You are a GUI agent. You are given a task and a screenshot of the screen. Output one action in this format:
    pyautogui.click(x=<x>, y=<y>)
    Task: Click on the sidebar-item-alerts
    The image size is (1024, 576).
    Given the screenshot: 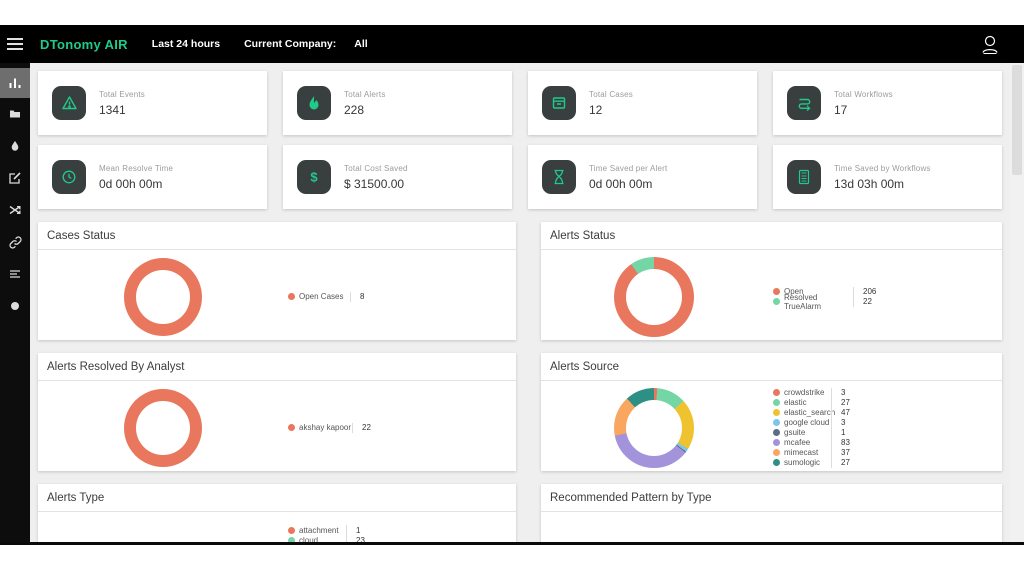 What is the action you would take?
    pyautogui.click(x=15, y=146)
    